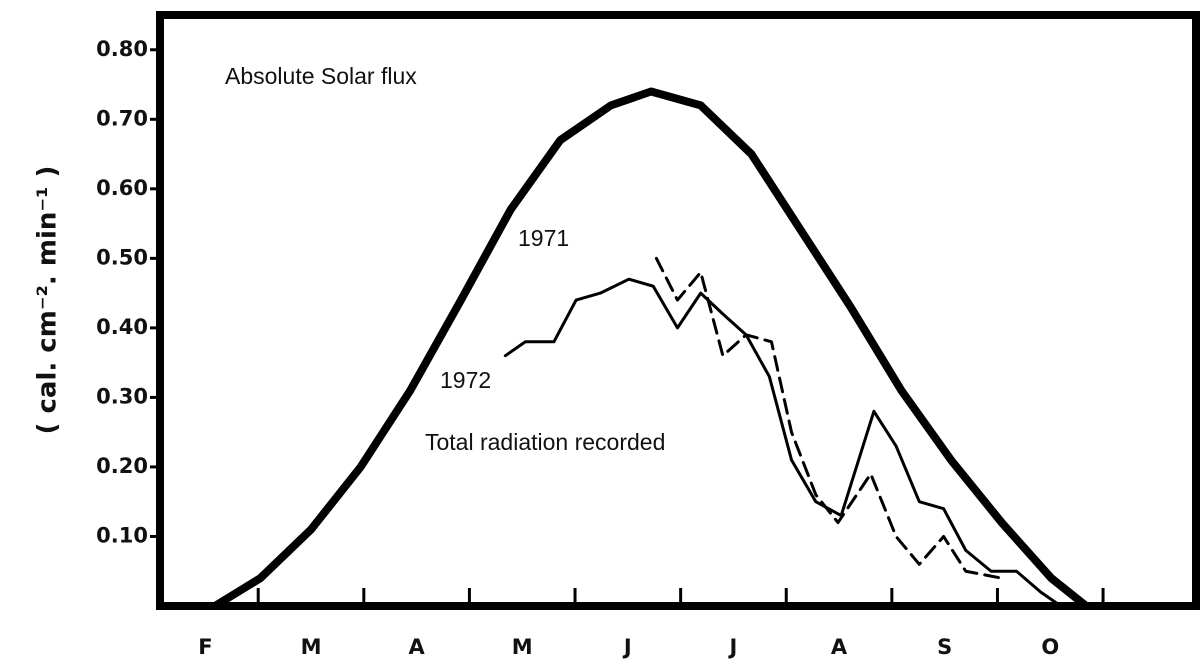  I want to click on annotation: 1971, so click(543, 238).